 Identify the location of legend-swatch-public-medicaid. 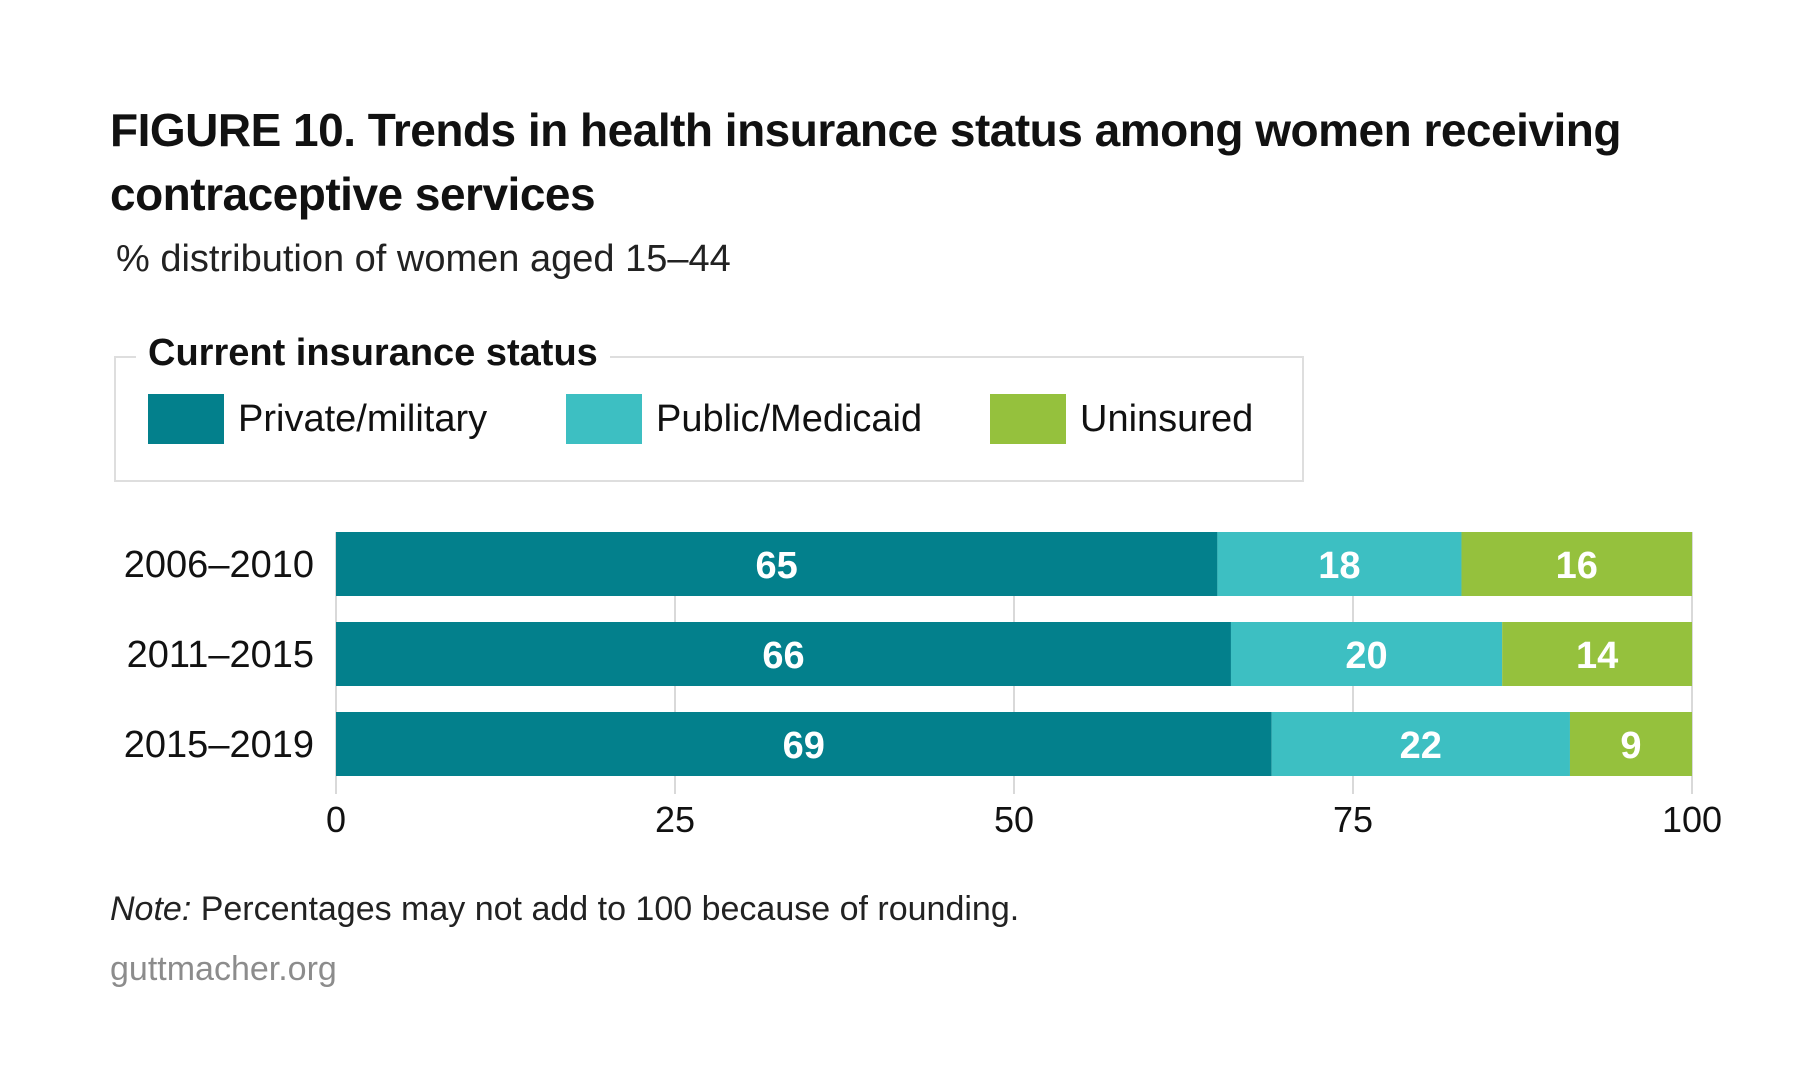
(604, 419).